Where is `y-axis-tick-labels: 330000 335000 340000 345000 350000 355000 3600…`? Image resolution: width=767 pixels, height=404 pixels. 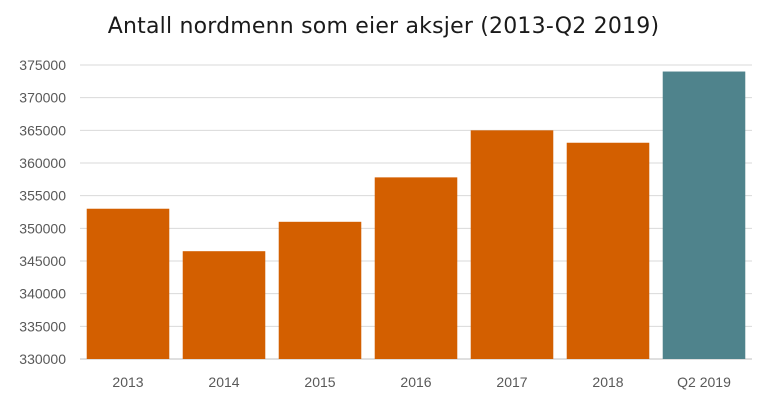
y-axis-tick-labels: 330000 335000 340000 345000 350000 355000 3600… is located at coordinates (42, 212).